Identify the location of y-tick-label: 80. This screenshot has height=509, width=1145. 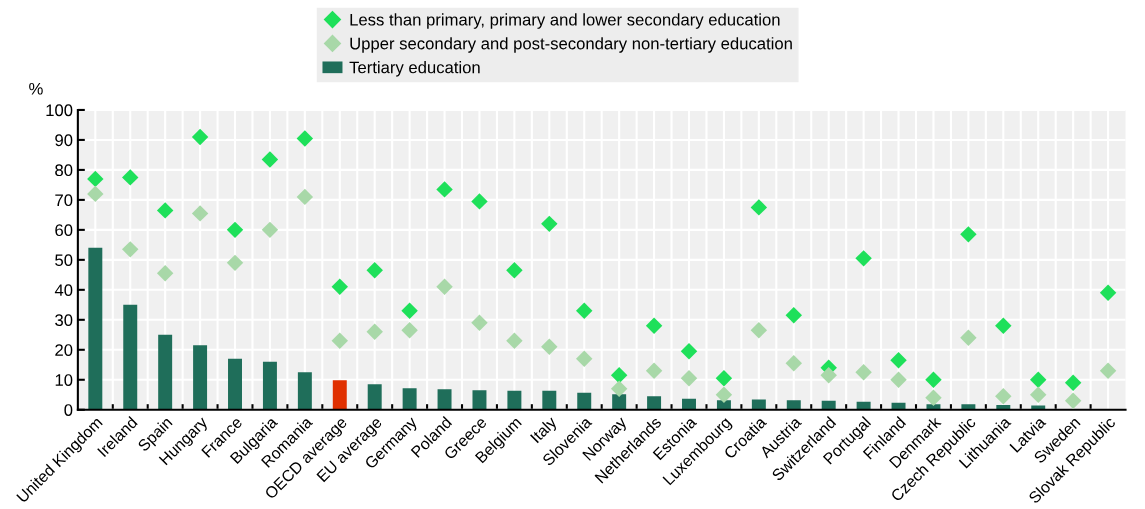
(64, 170).